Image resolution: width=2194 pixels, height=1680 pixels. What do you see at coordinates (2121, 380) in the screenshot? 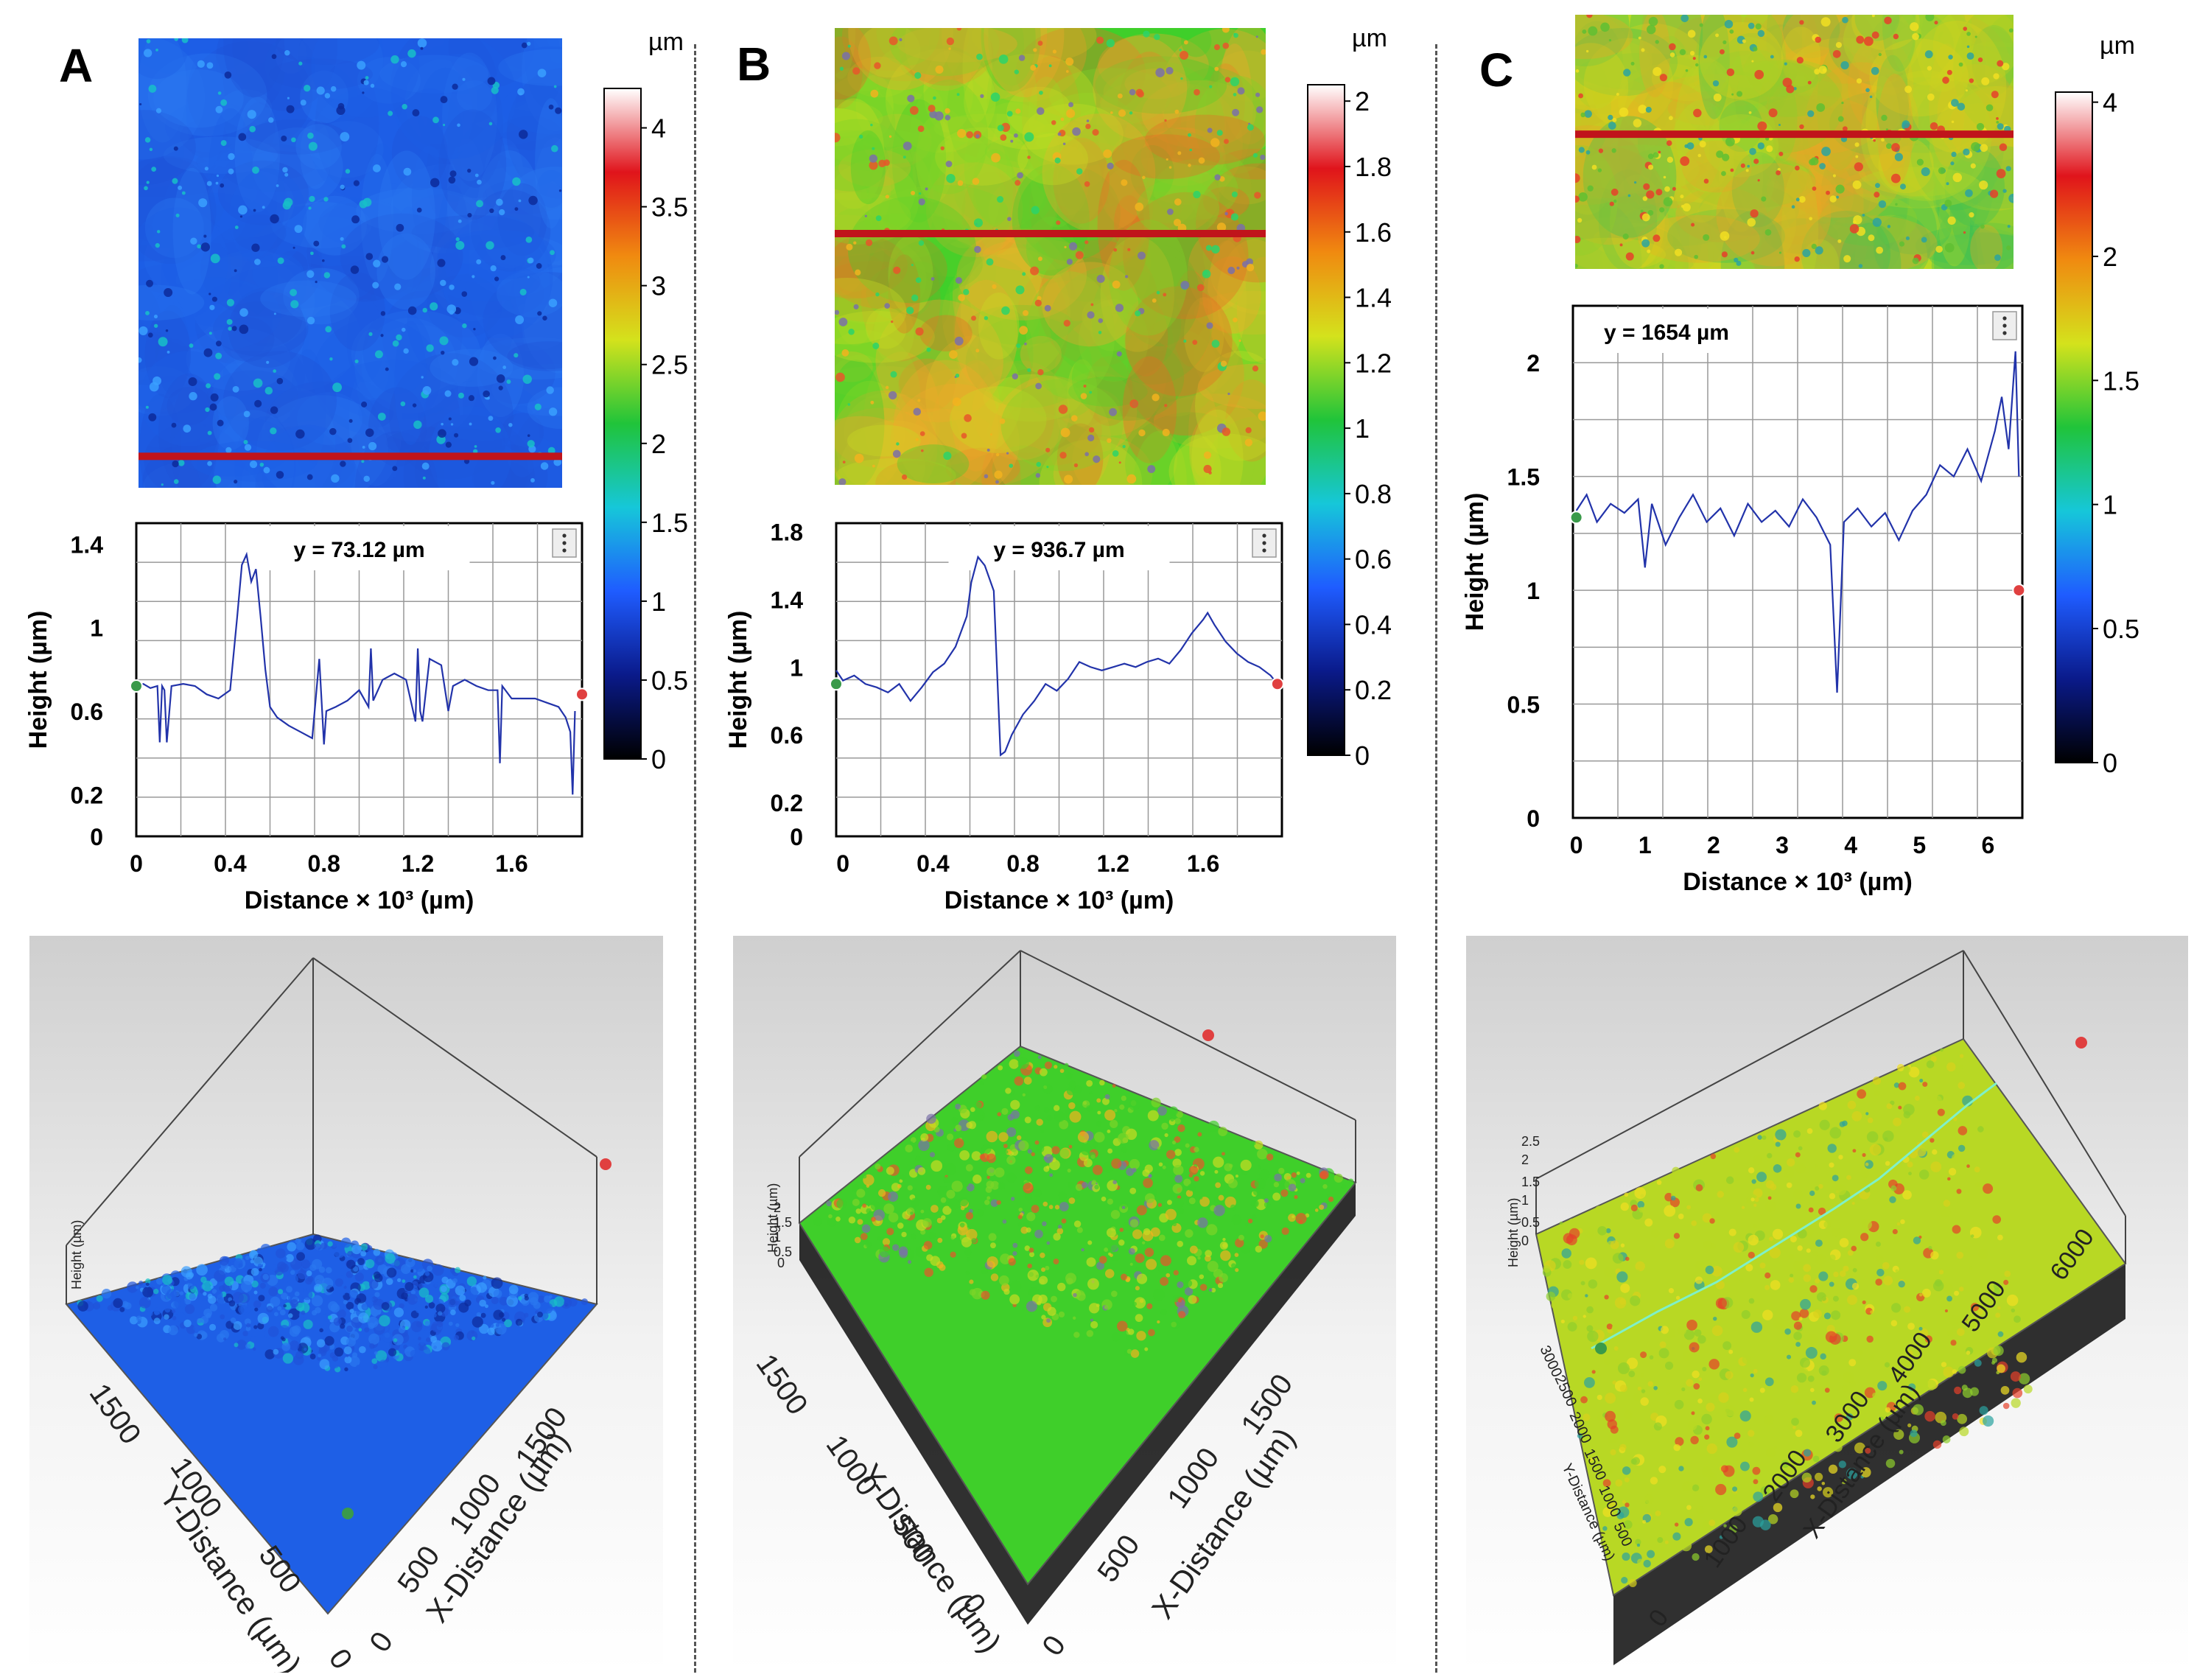
I see `colorbar-tick-label: 1.5` at bounding box center [2121, 380].